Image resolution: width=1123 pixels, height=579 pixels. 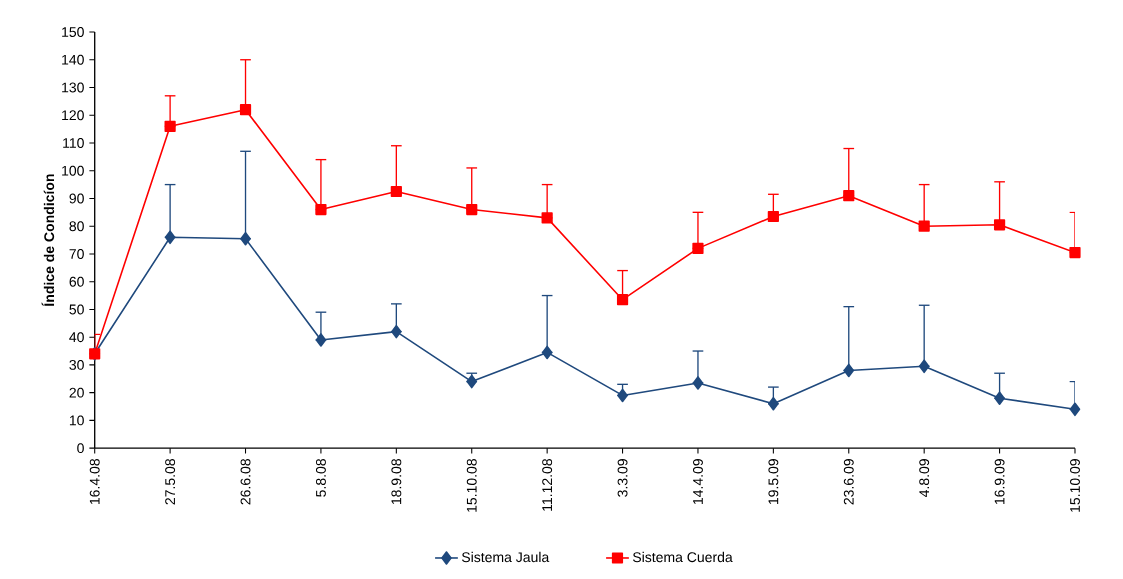 What do you see at coordinates (76, 281) in the screenshot?
I see `y-tick-label: 60` at bounding box center [76, 281].